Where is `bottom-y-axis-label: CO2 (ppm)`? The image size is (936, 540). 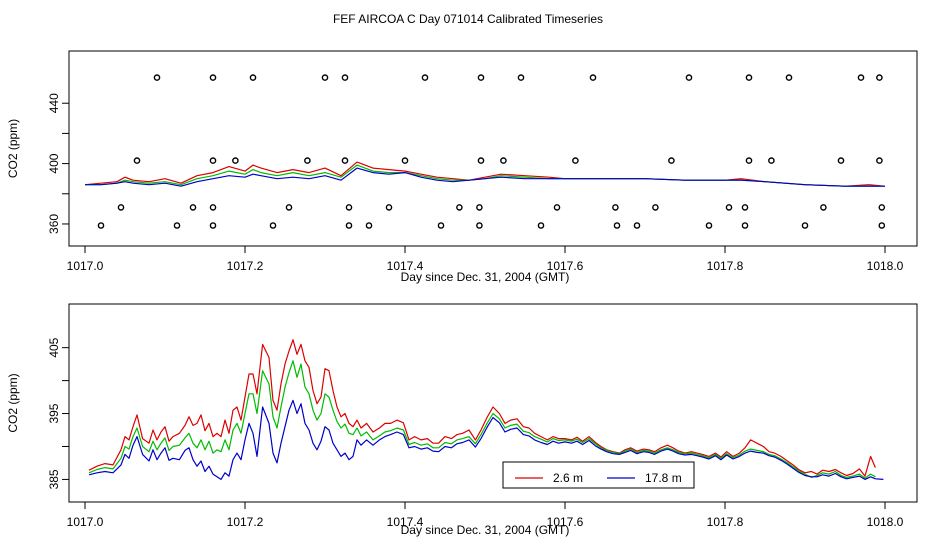
bottom-y-axis-label: CO2 (ppm) is located at coordinates (13, 402).